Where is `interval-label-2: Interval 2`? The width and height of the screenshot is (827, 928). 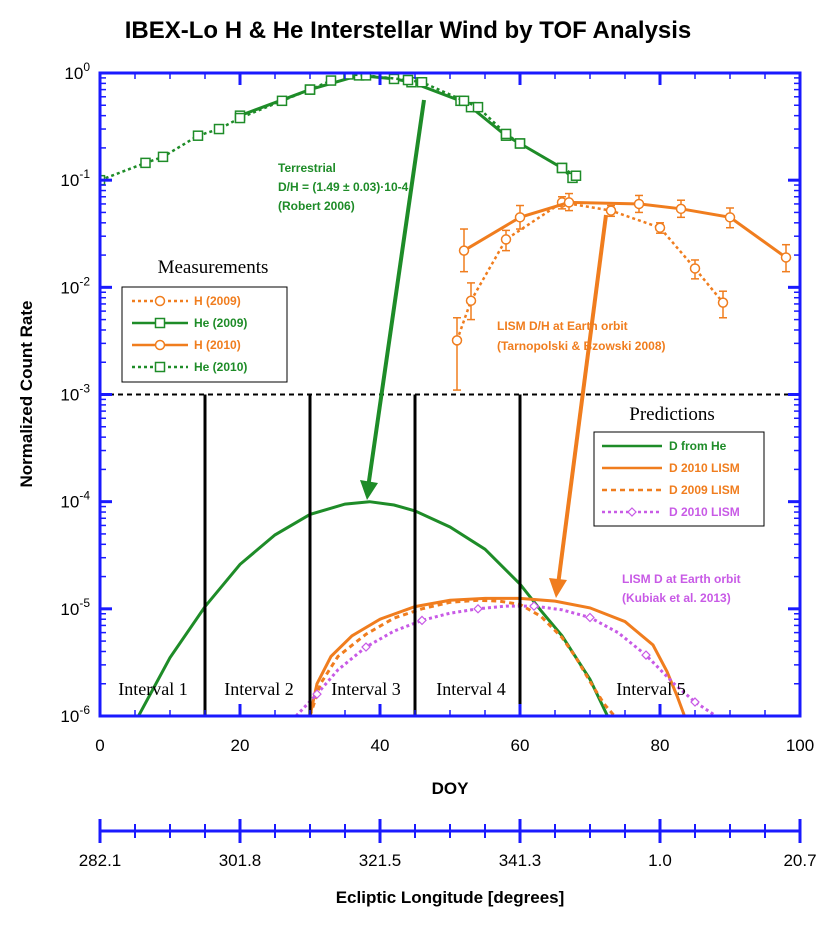 interval-label-2: Interval 2 is located at coordinates (258, 689).